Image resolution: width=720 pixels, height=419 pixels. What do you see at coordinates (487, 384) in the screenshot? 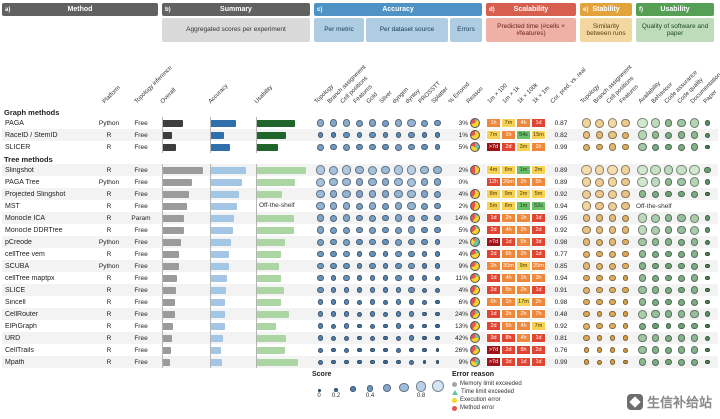
I see `legend-item: Memory limit exceeded` at bounding box center [487, 384].